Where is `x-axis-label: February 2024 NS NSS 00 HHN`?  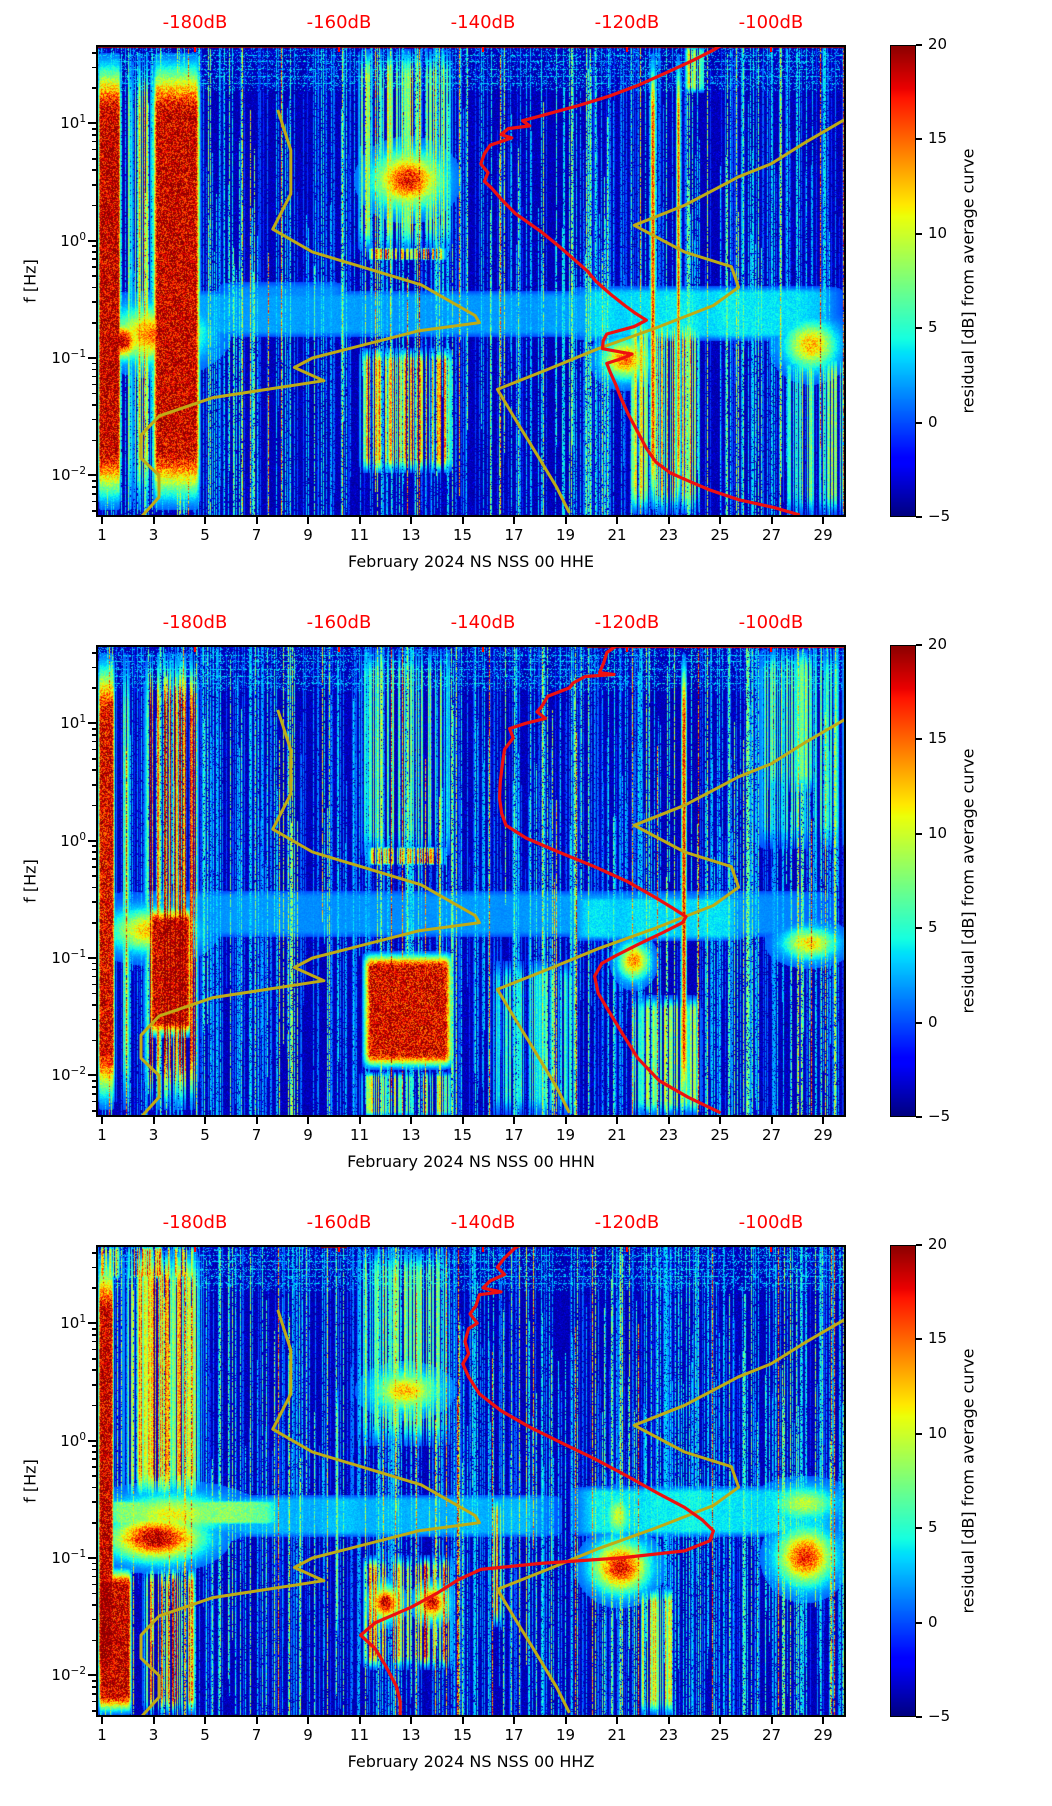 x-axis-label: February 2024 NS NSS 00 HHN is located at coordinates (471, 1161).